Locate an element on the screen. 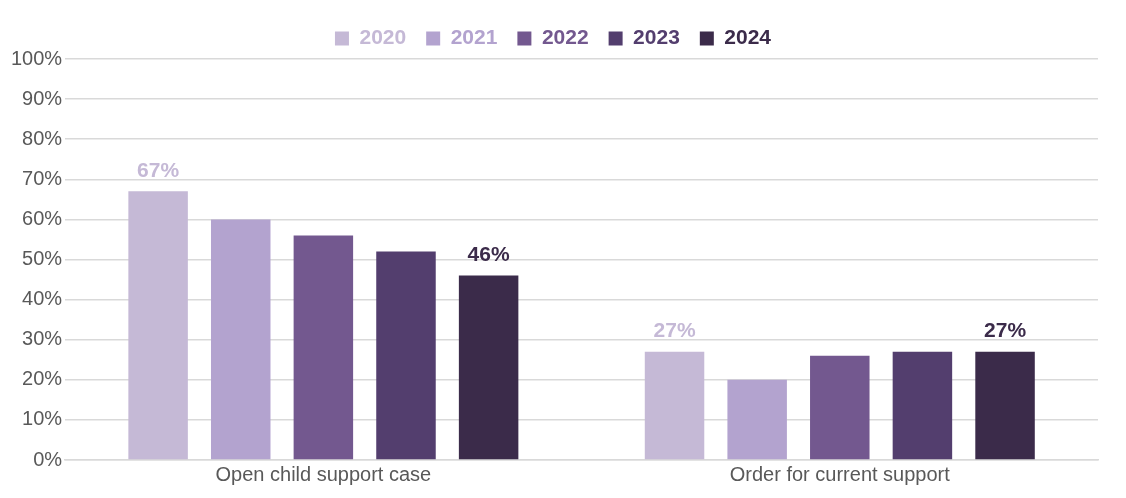 The image size is (1126, 498). data-label: 46% is located at coordinates (488, 253).